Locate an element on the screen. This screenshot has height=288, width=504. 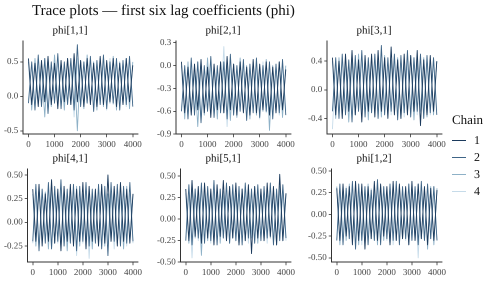
chart-subtitle: phi[1,2] is located at coordinates (374, 158).